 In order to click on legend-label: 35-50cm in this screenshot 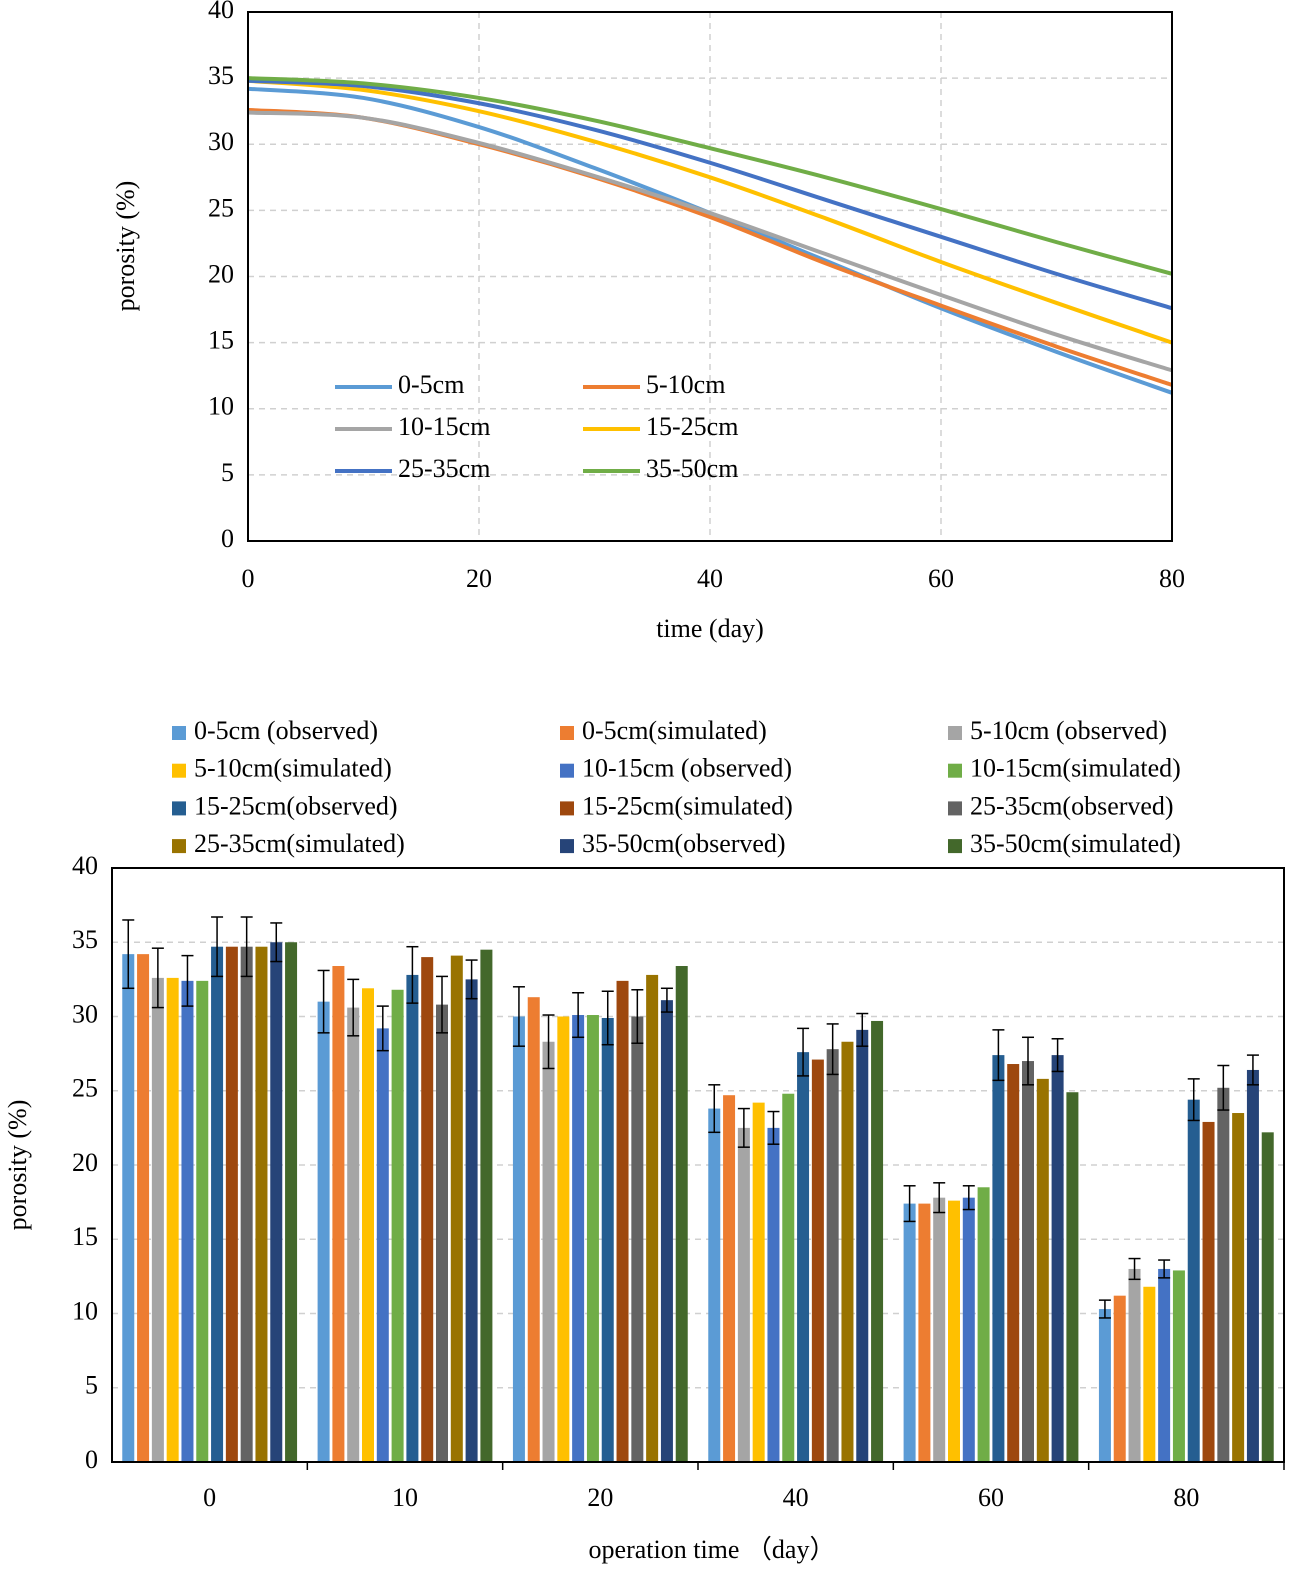, I will do `click(692, 468)`.